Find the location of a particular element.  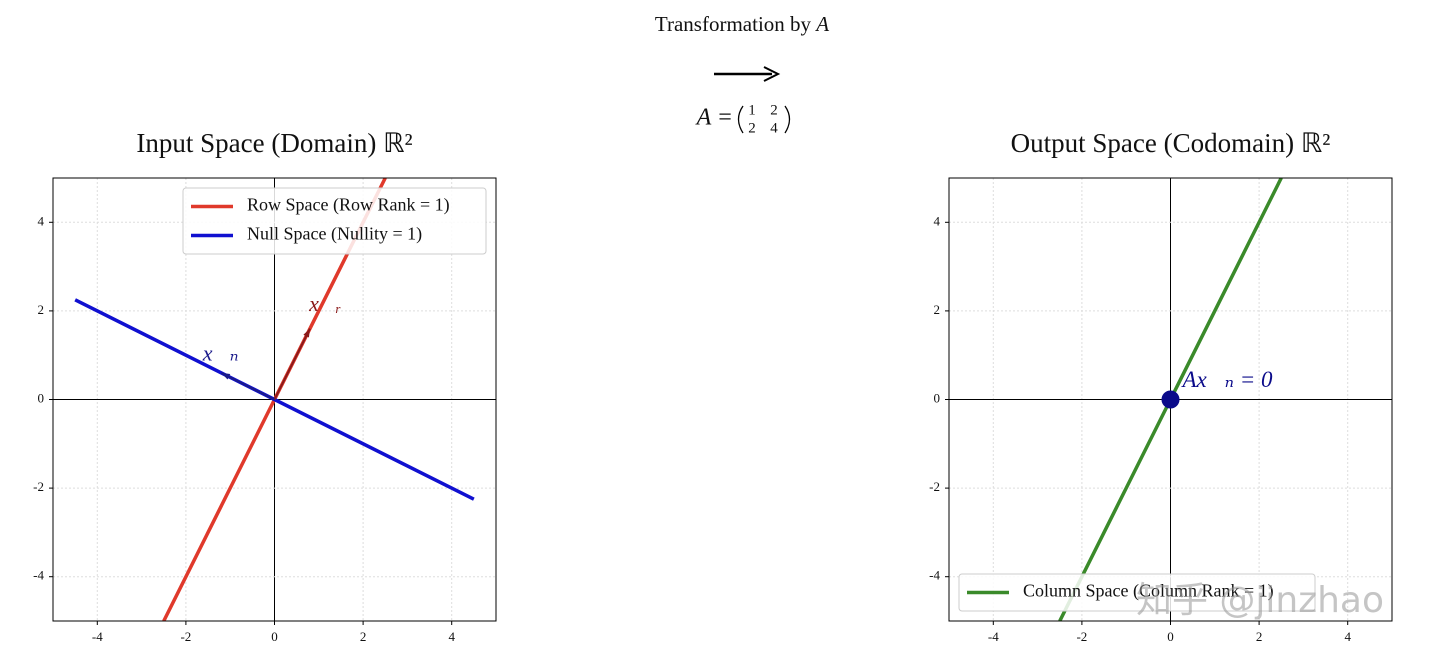

point is located at coordinates (1170, 399).